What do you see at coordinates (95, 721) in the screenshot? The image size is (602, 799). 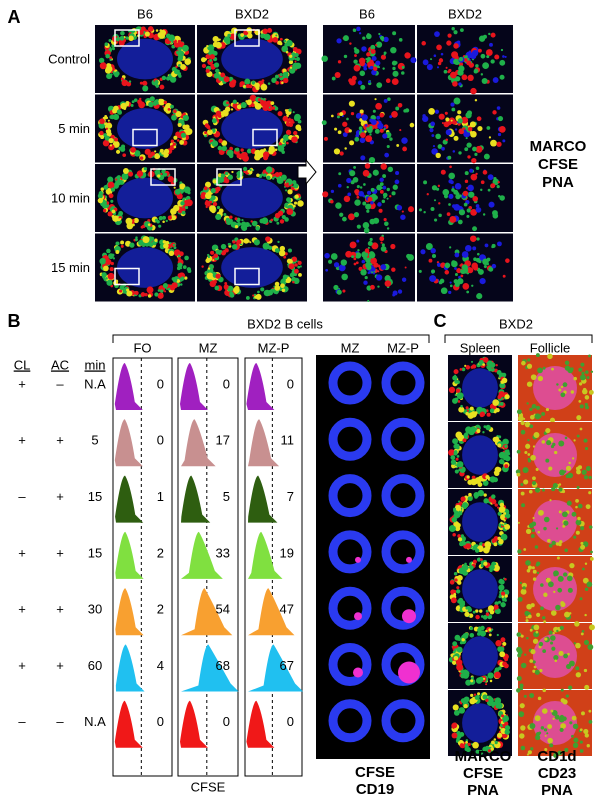 I see `condition-value: N.A` at bounding box center [95, 721].